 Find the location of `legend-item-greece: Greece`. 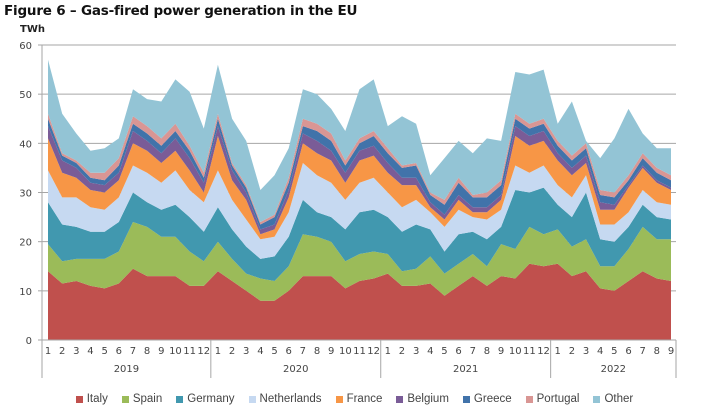

legend-item-greece: Greece is located at coordinates (487, 399).